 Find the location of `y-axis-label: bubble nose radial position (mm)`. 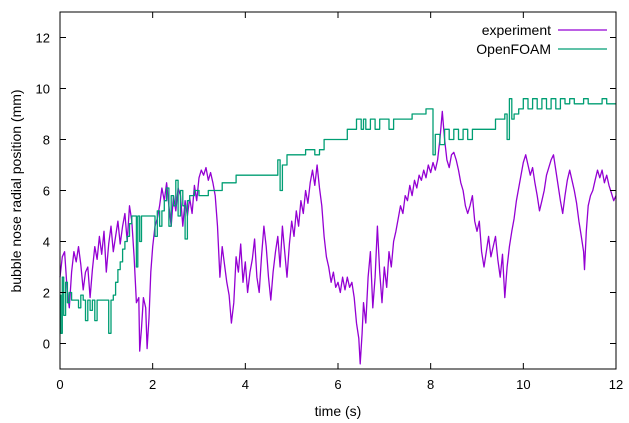

y-axis-label: bubble nose radial position (mm) is located at coordinates (16, 190).